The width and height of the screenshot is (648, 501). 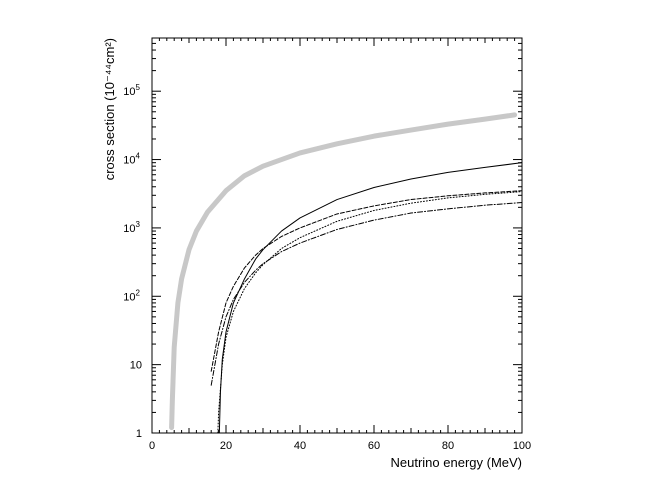 I want to click on x-tick-label: 100, so click(x=522, y=446).